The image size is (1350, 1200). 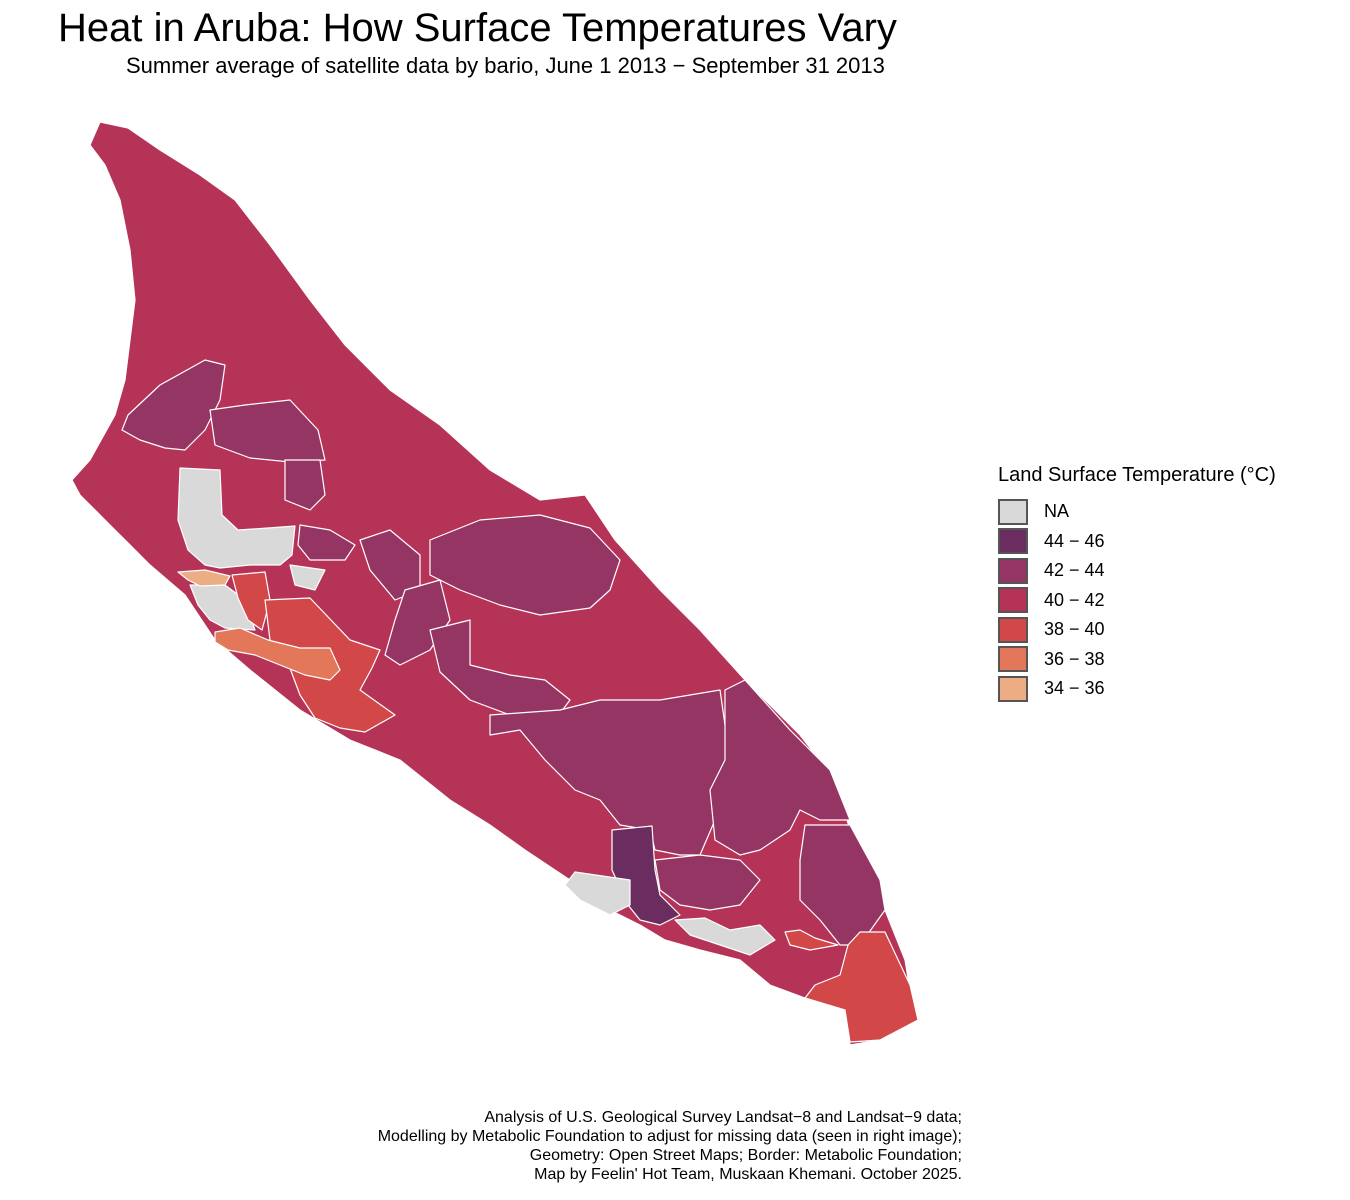 What do you see at coordinates (1074, 629) in the screenshot?
I see `legend-label: 38 − 40` at bounding box center [1074, 629].